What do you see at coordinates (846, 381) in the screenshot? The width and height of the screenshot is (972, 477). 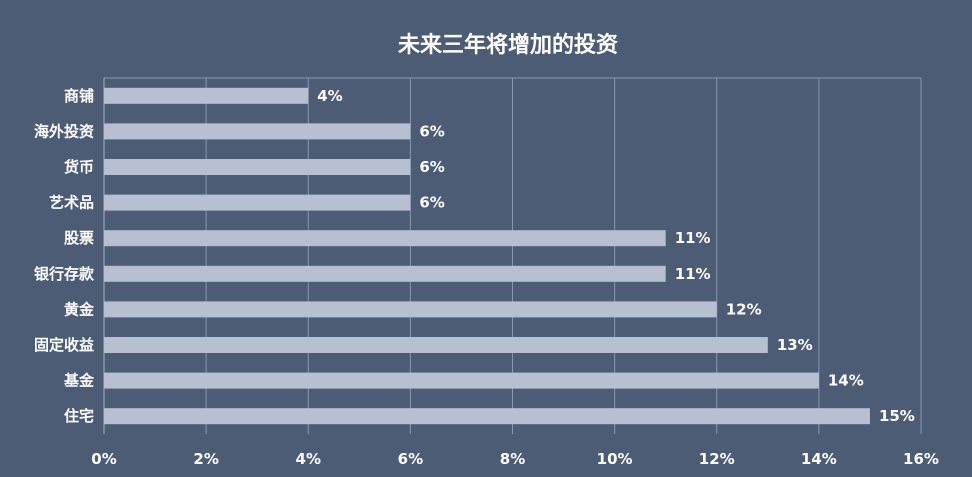 I see `data-label: 14%` at bounding box center [846, 381].